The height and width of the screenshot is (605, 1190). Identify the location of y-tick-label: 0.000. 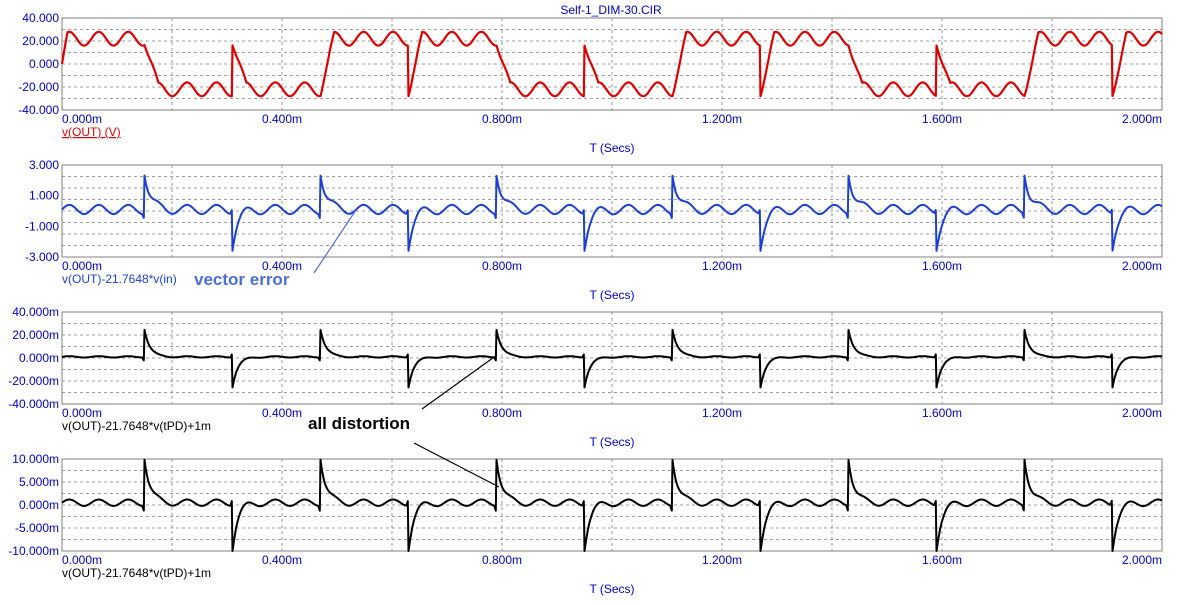
(44, 64).